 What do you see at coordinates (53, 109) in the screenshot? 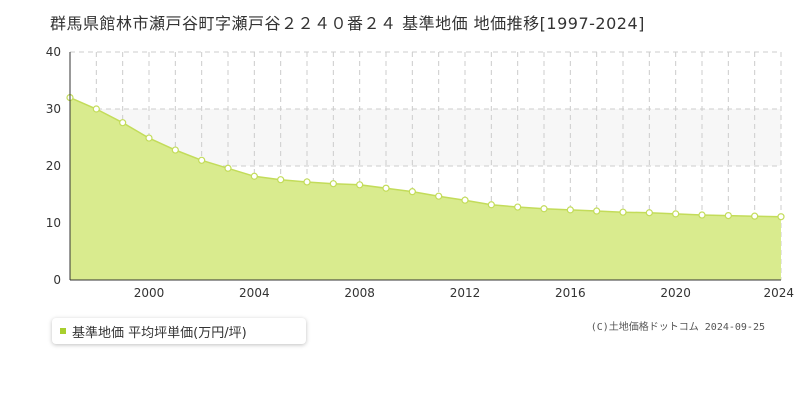
I see `y-tick-label: 30` at bounding box center [53, 109].